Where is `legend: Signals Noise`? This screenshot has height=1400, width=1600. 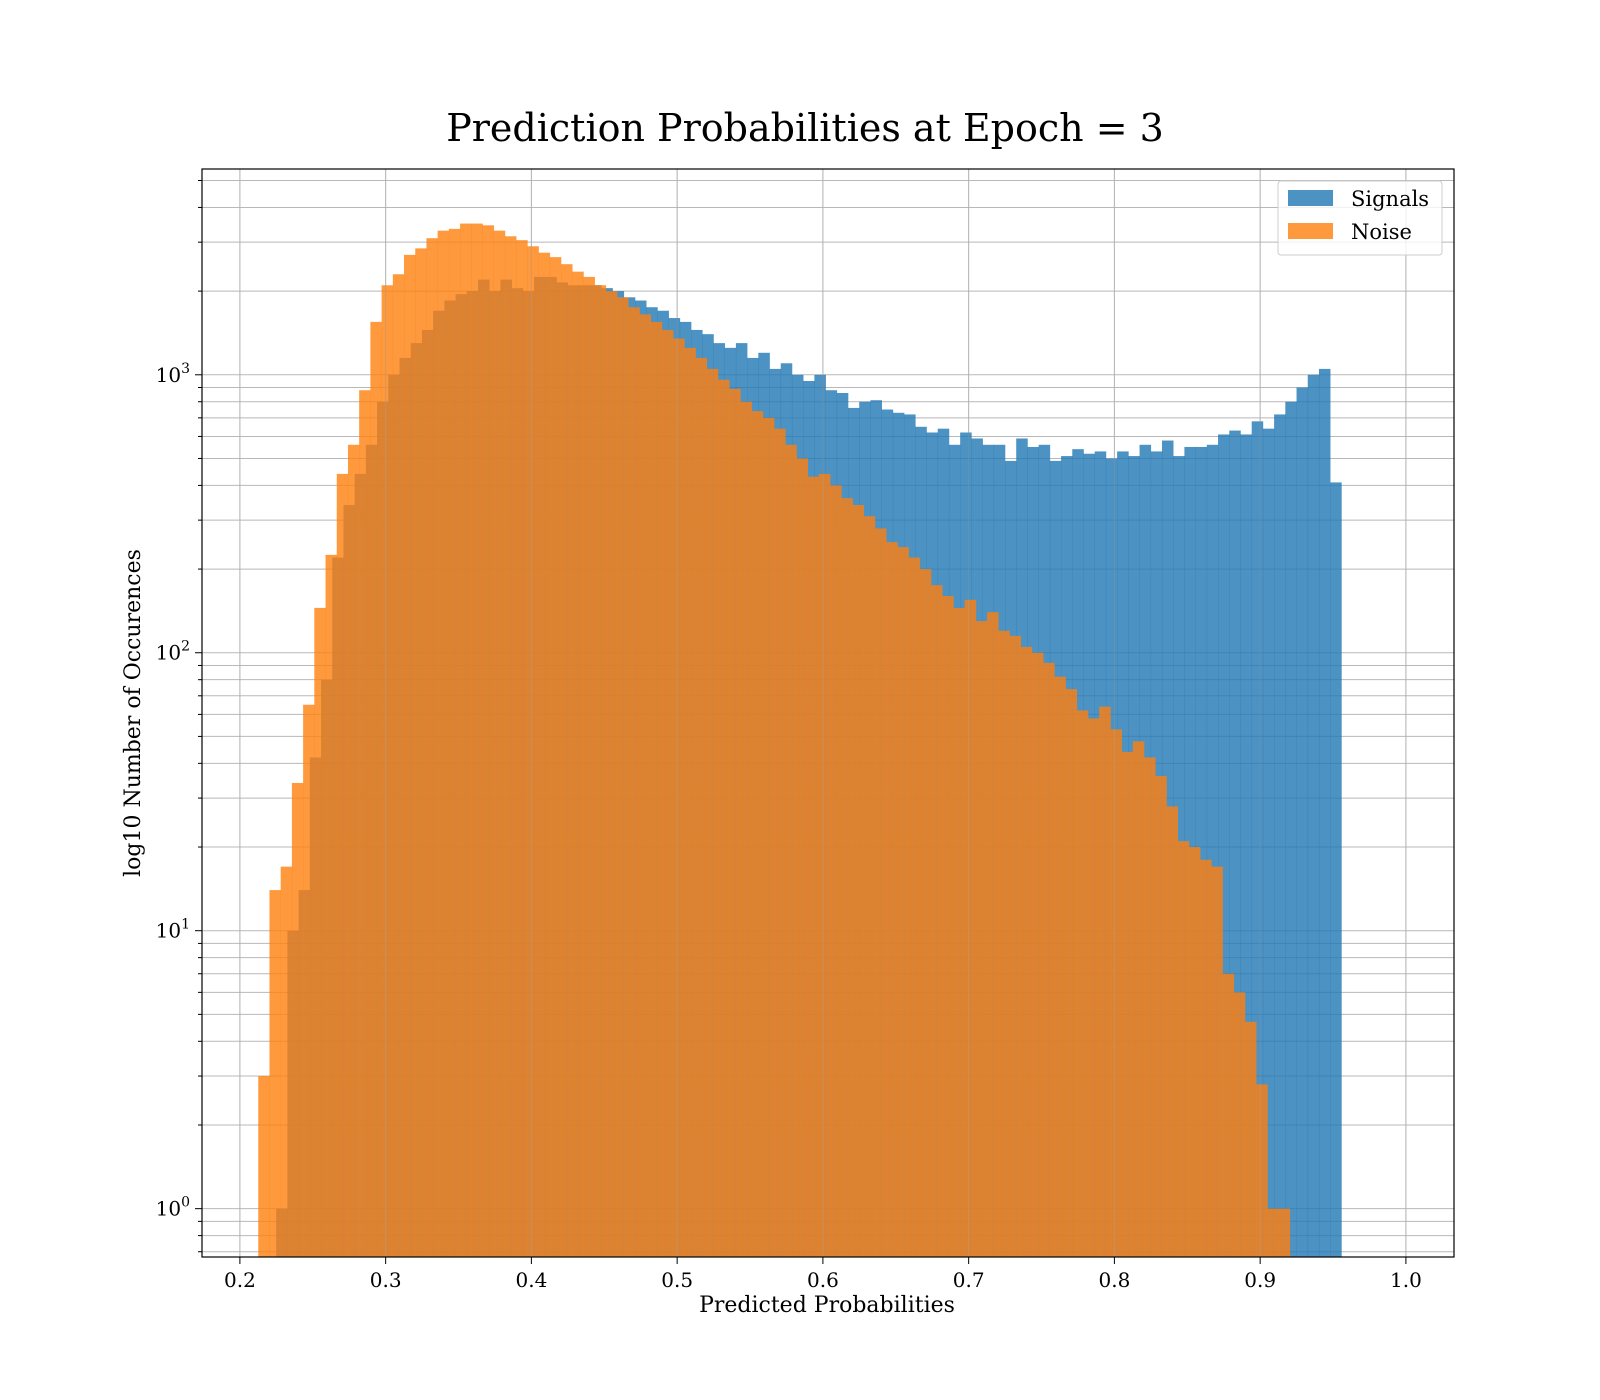 legend: Signals Noise is located at coordinates (1360, 218).